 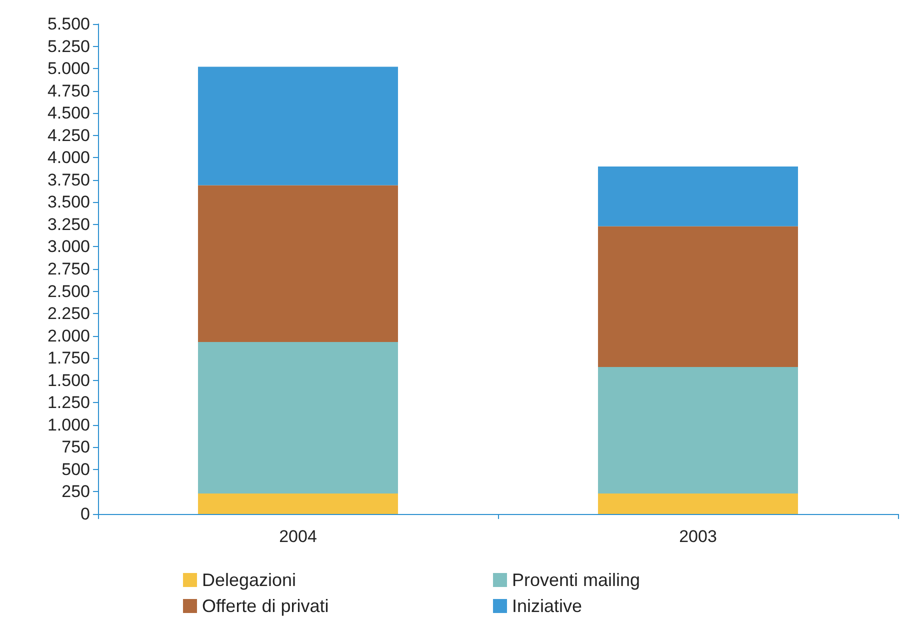 What do you see at coordinates (68, 180) in the screenshot?
I see `y-tick-label: 3.750` at bounding box center [68, 180].